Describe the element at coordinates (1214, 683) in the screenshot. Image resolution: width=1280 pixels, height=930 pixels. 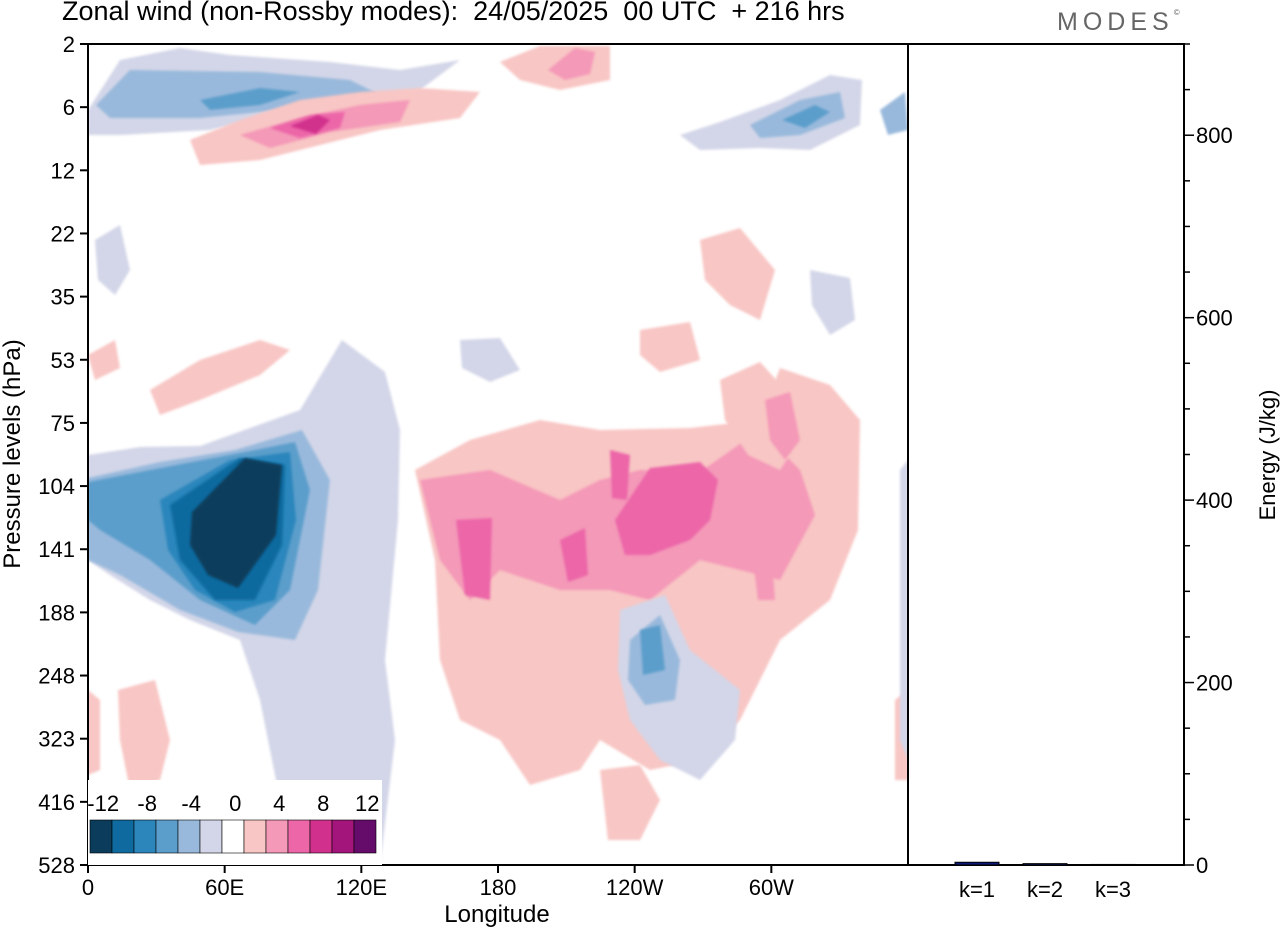
I see `energy-tick-label: 200` at that location.